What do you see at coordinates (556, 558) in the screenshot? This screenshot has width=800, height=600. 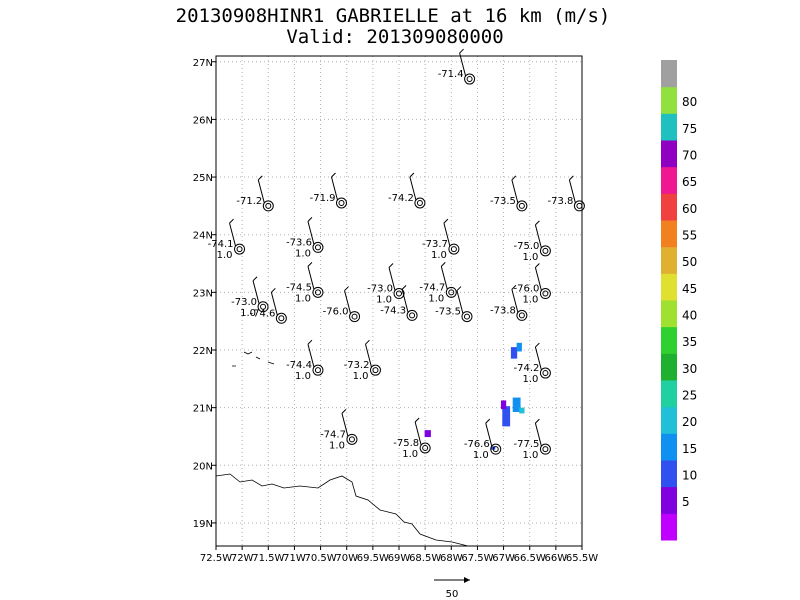 I see `x-tick-label: 66W` at bounding box center [556, 558].